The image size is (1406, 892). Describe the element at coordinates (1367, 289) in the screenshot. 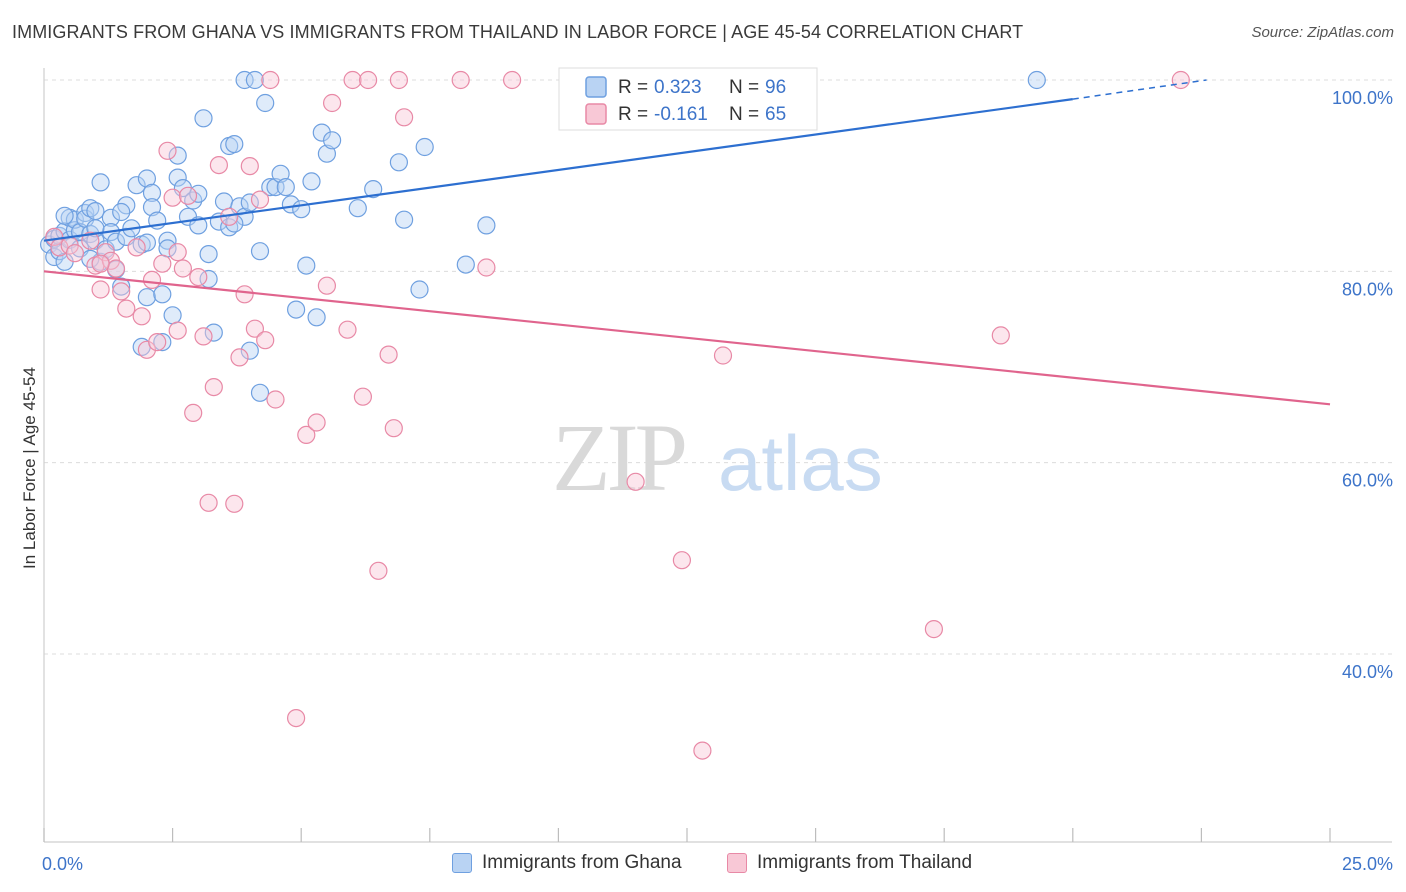

I see `y-tick-label-1: 80.0%` at that location.